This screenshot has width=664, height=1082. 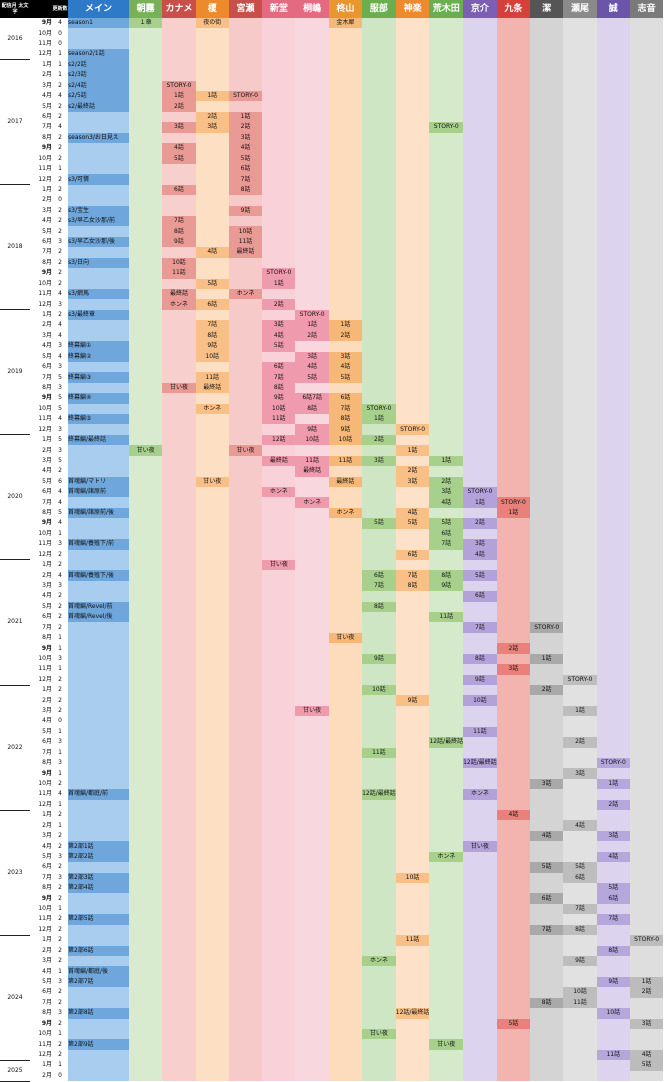 What do you see at coordinates (179, 388) in the screenshot?
I see `cell-kaname: 甘い夜` at bounding box center [179, 388].